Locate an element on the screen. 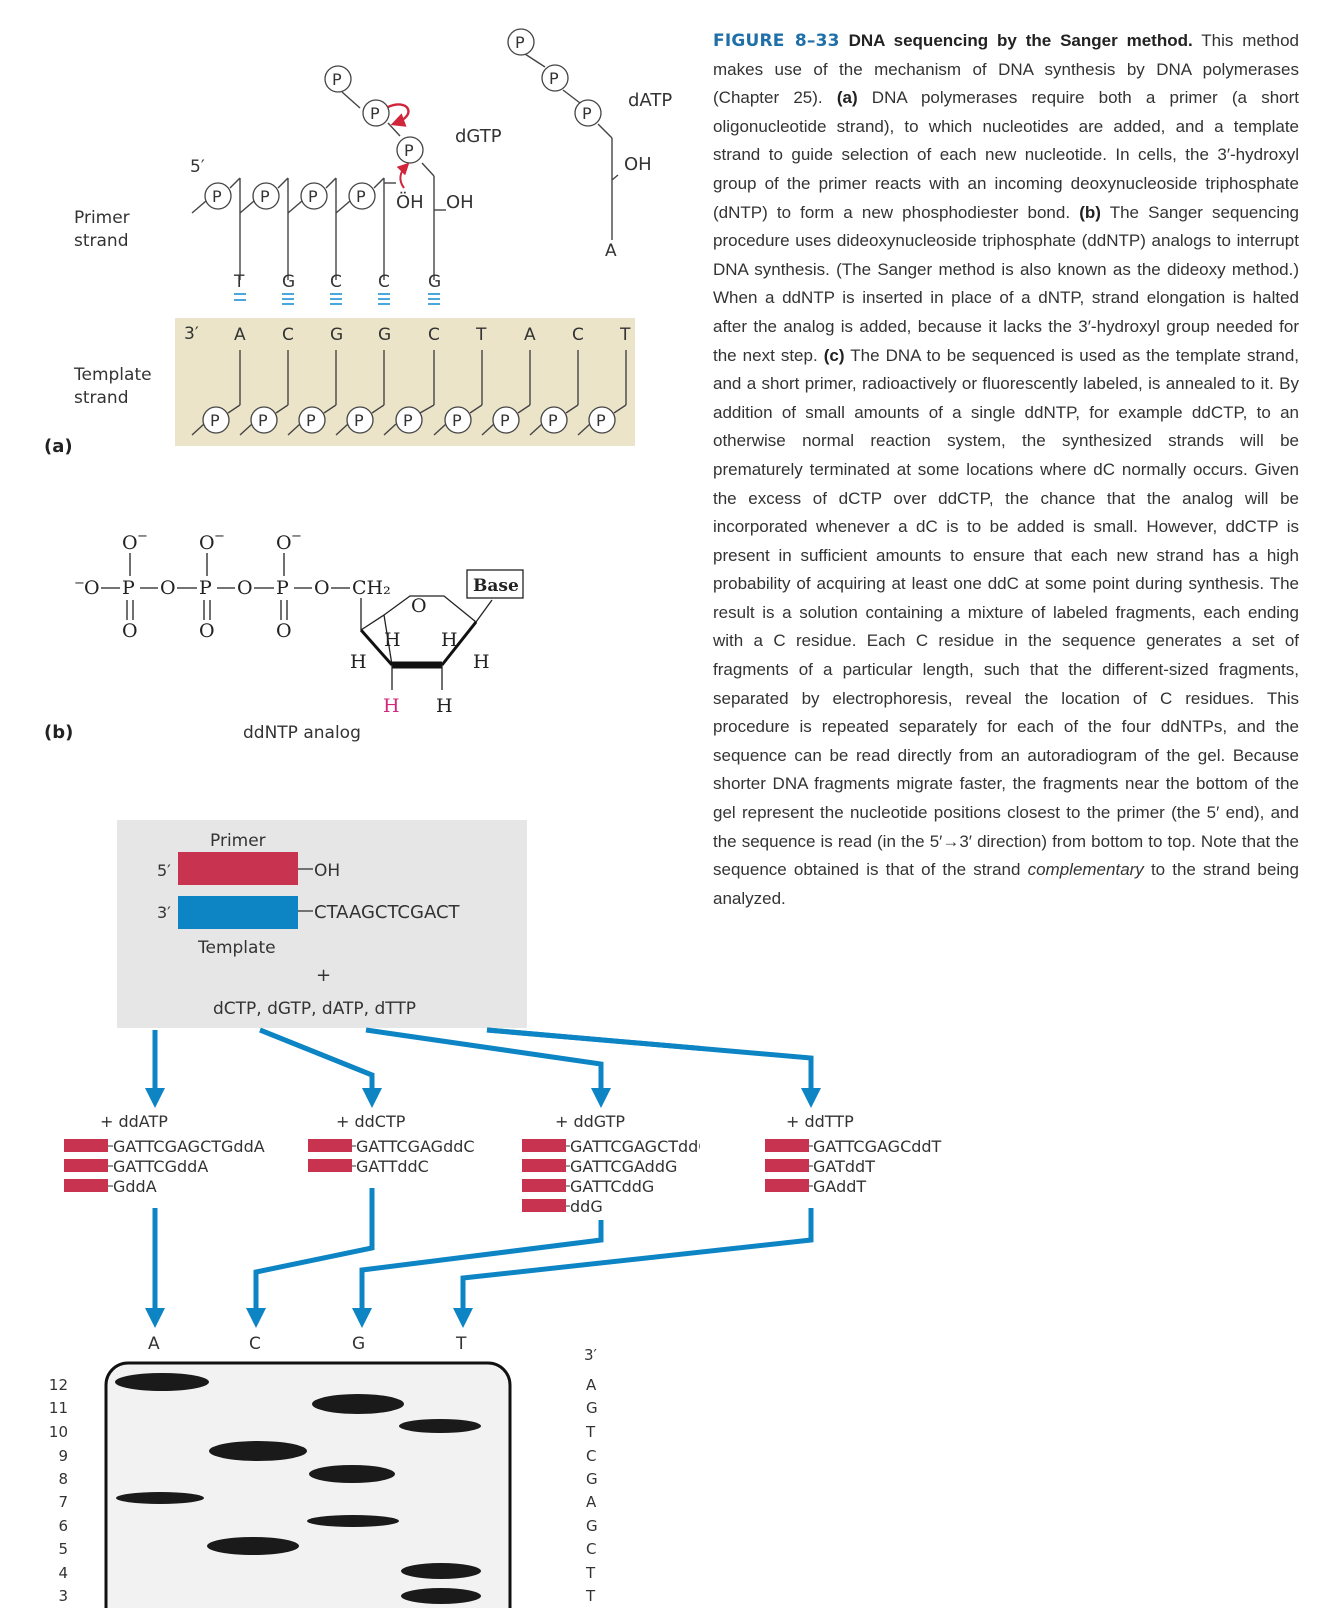 This screenshot has width=1324, height=1608. template-base-5: C is located at coordinates (434, 335).